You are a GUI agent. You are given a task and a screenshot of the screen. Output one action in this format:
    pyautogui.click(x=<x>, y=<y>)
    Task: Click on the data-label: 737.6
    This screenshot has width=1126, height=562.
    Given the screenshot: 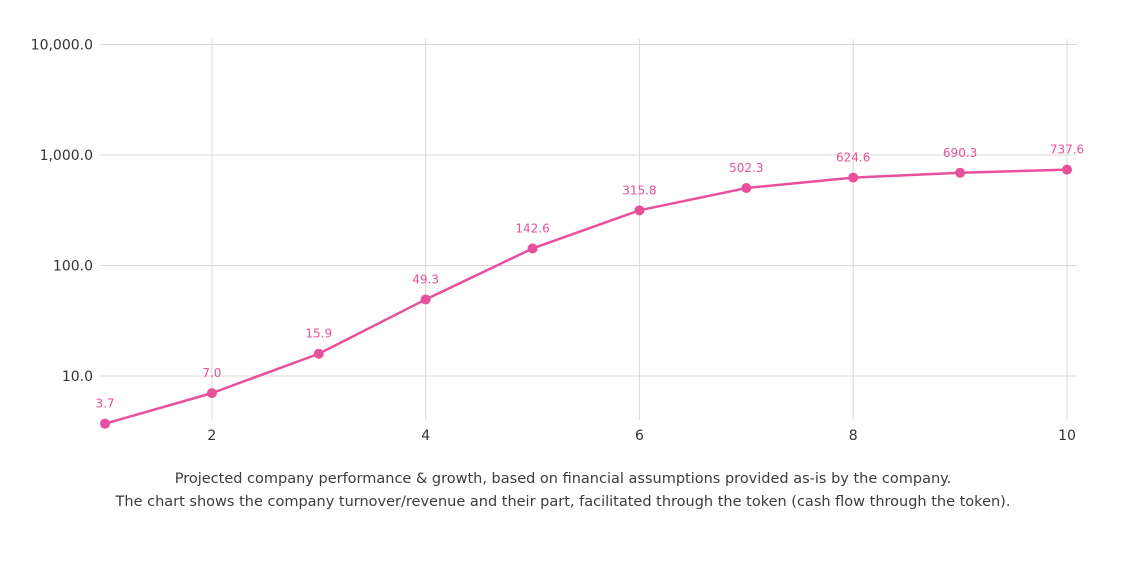 What is the action you would take?
    pyautogui.click(x=1067, y=150)
    